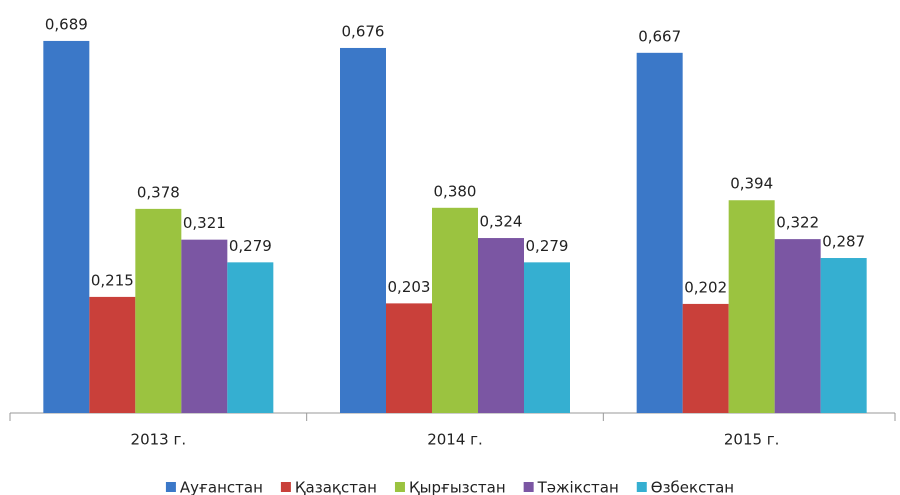 Image resolution: width=900 pixels, height=495 pixels. Describe the element at coordinates (501, 222) in the screenshot. I see `data-label: 0,324` at that location.